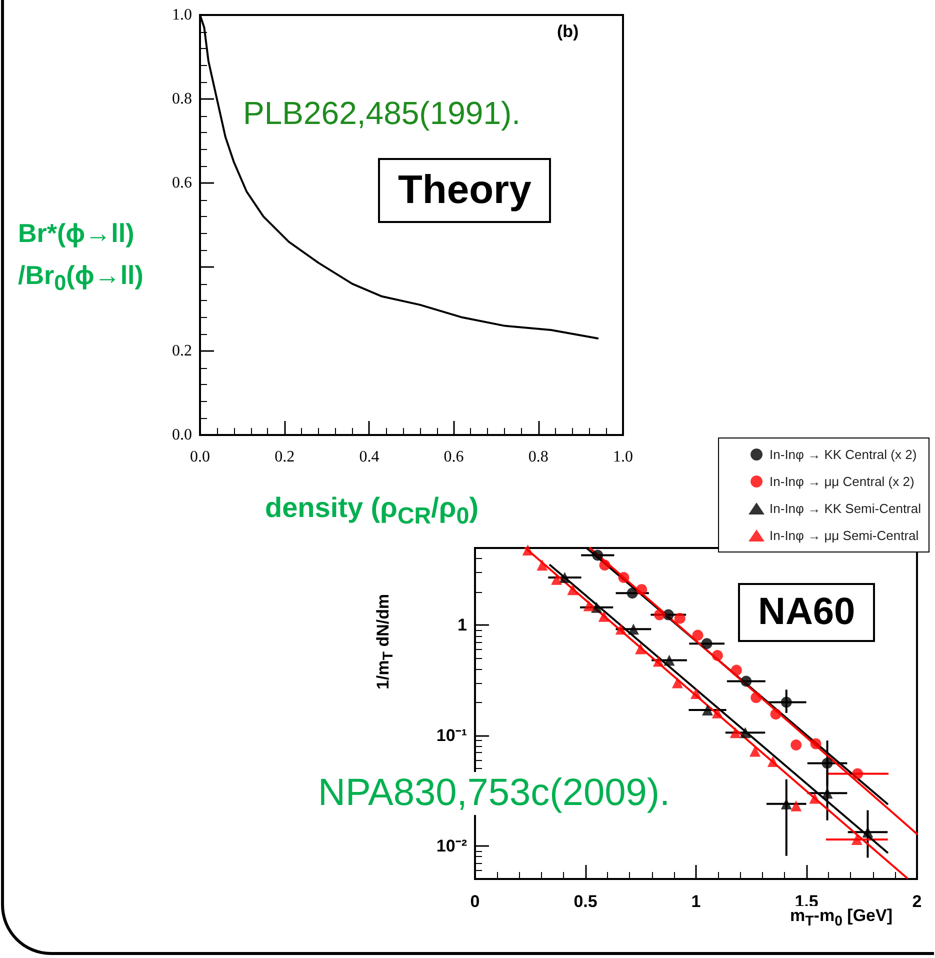 The height and width of the screenshot is (958, 935). I want to click on x-tick-label: 1.0, so click(623, 457).